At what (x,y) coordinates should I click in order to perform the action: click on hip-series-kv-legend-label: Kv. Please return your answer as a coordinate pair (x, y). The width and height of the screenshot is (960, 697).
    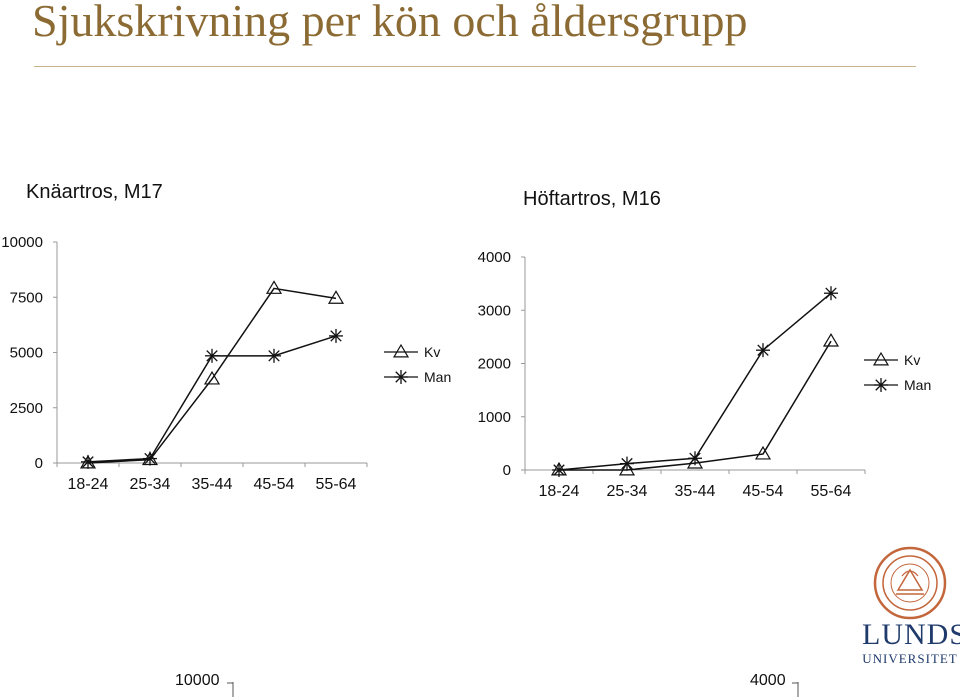
    Looking at the image, I should click on (912, 360).